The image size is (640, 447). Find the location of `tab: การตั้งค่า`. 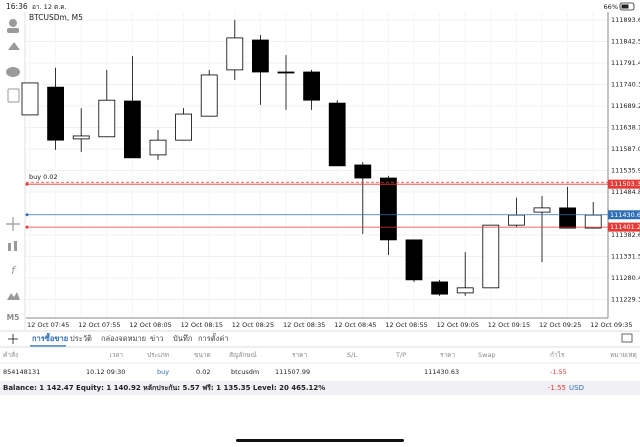

tab: การตั้งค่า is located at coordinates (213, 338).